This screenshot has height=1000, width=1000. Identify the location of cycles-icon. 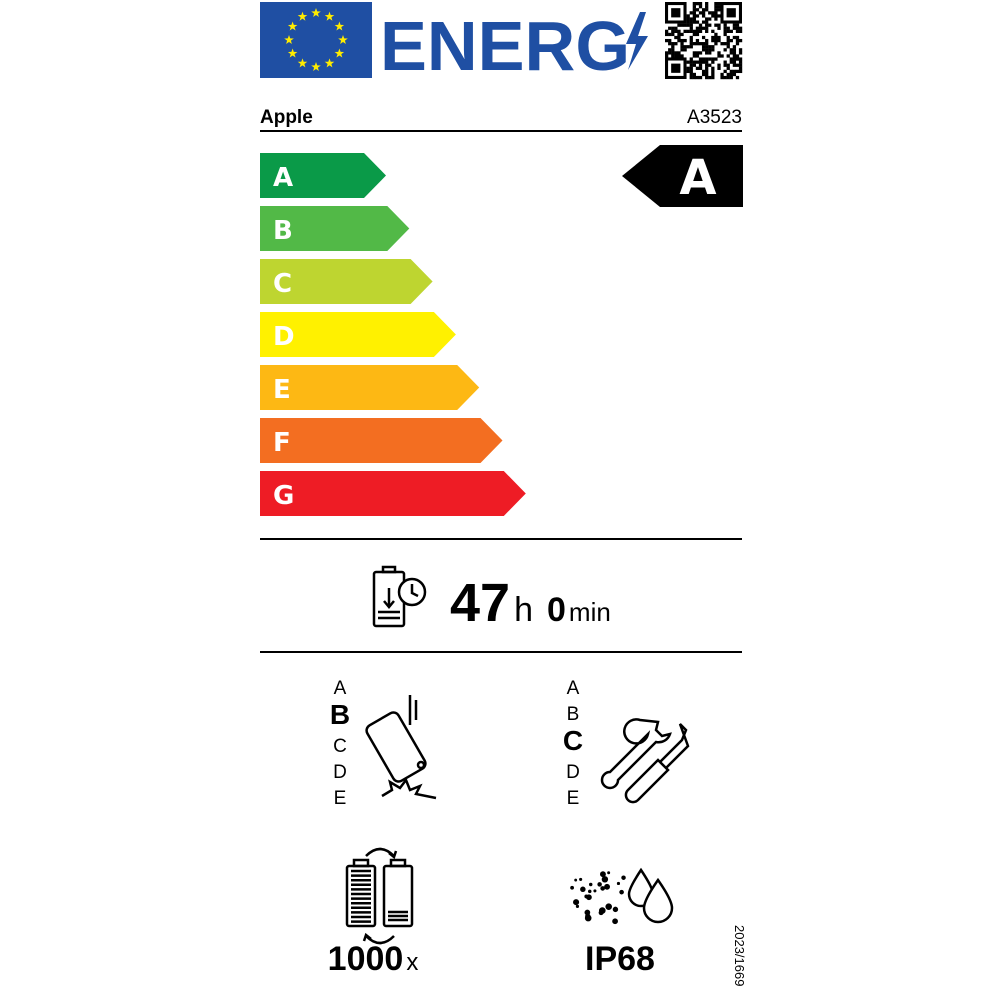
(379, 896).